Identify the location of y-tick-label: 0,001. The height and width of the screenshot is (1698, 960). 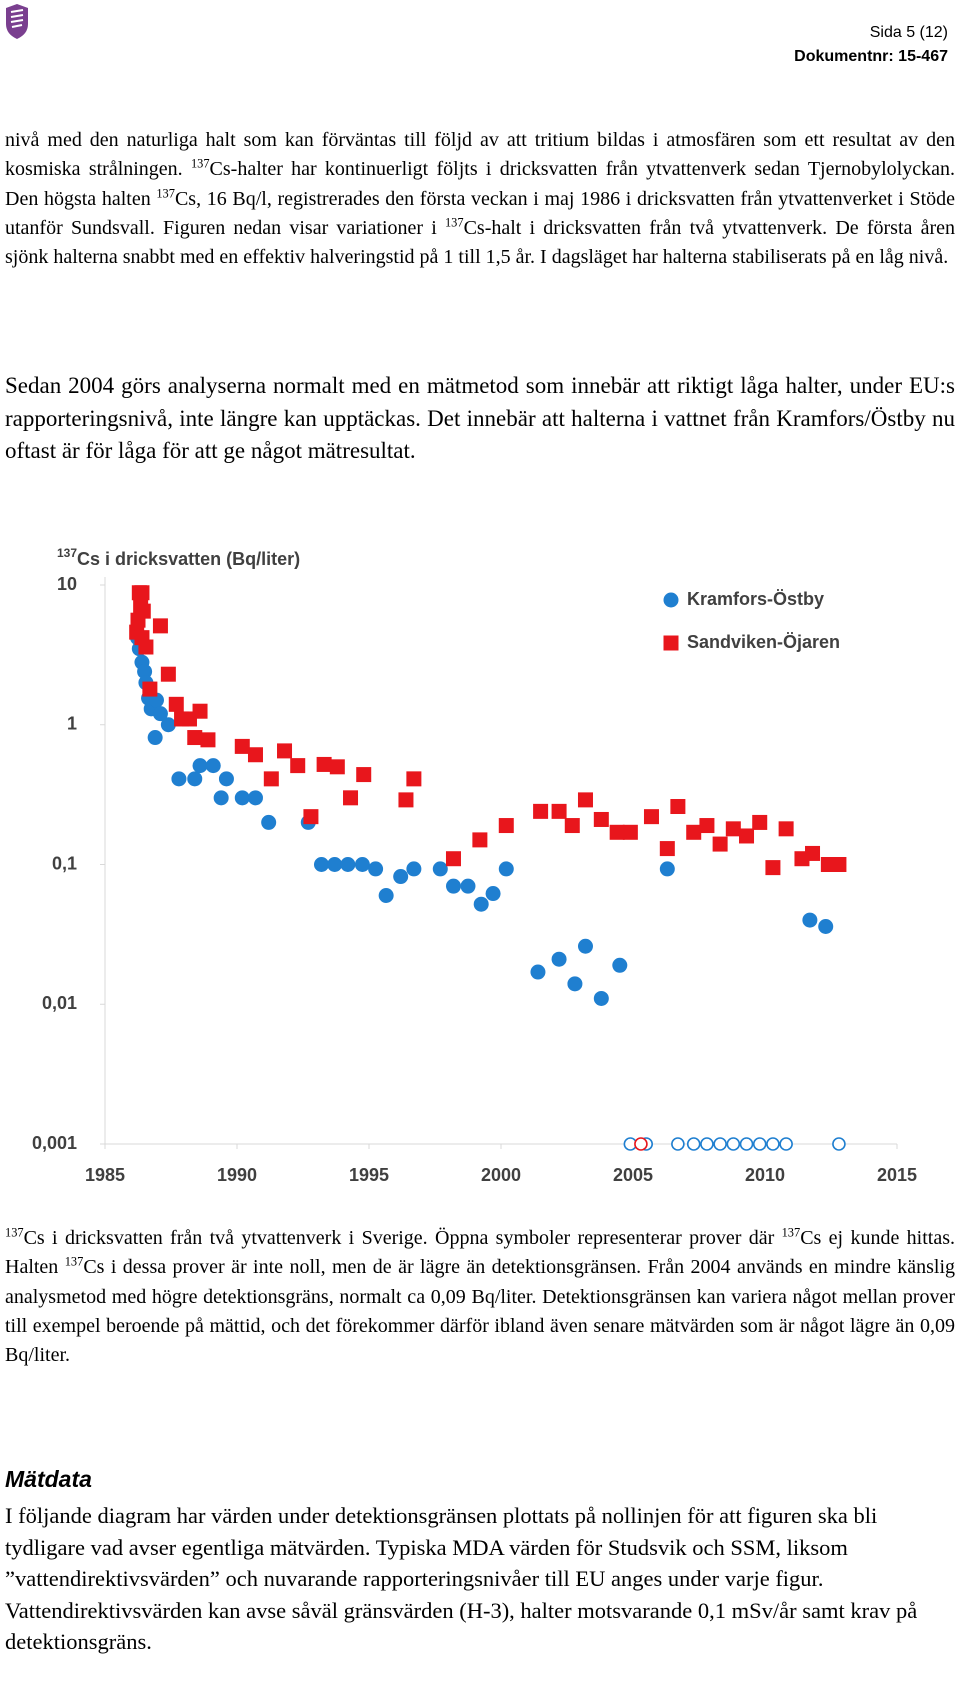
(54, 1143).